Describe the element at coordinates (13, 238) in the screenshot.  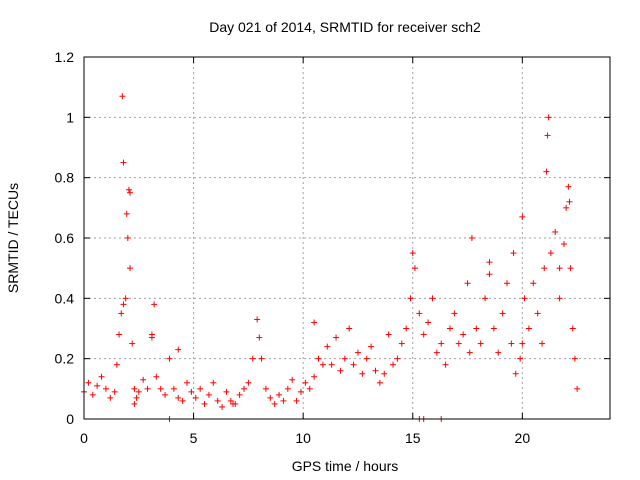
I see `y-axis-label: SRMTID / TECUs` at that location.